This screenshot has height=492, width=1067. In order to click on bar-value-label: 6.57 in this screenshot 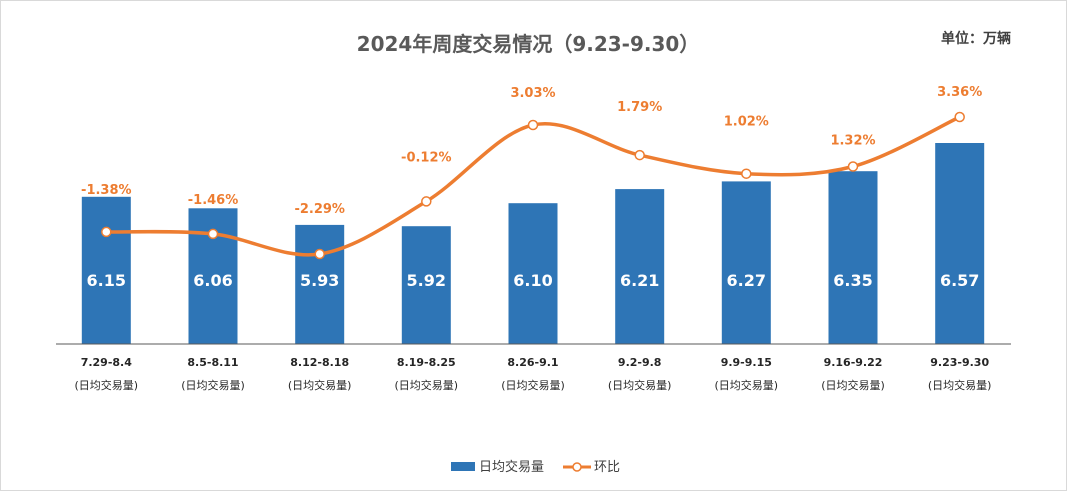, I will do `click(959, 280)`.